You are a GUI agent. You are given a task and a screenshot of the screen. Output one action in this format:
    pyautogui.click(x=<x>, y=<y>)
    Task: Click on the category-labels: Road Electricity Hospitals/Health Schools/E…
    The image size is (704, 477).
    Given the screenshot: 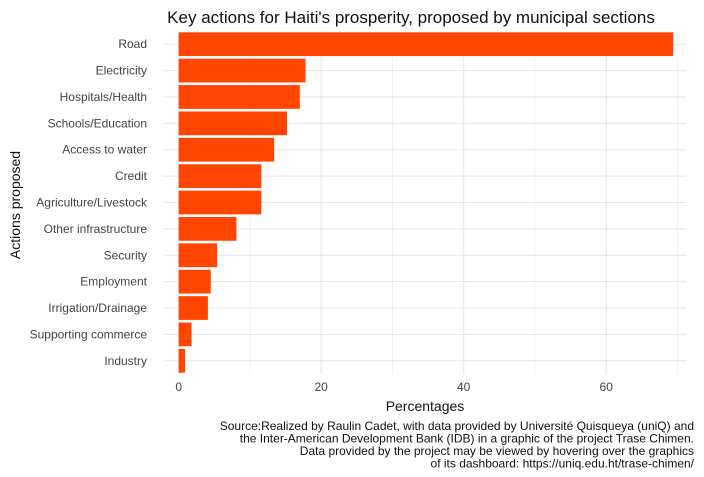 What is the action you would take?
    pyautogui.click(x=89, y=202)
    